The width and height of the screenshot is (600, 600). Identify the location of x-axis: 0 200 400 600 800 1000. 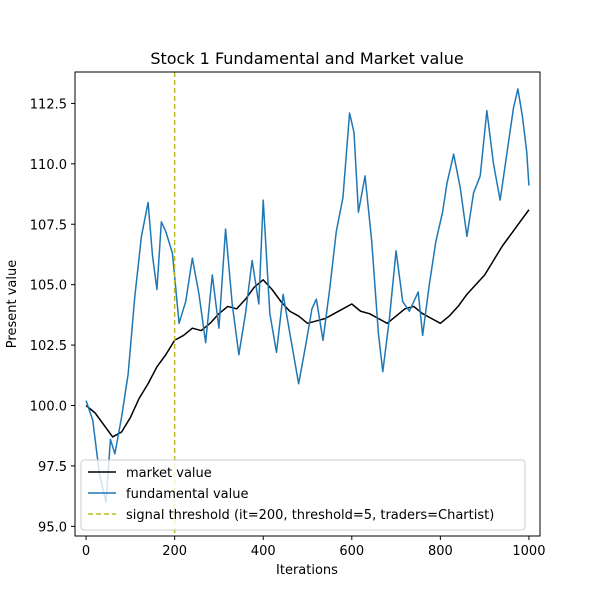
(313, 547).